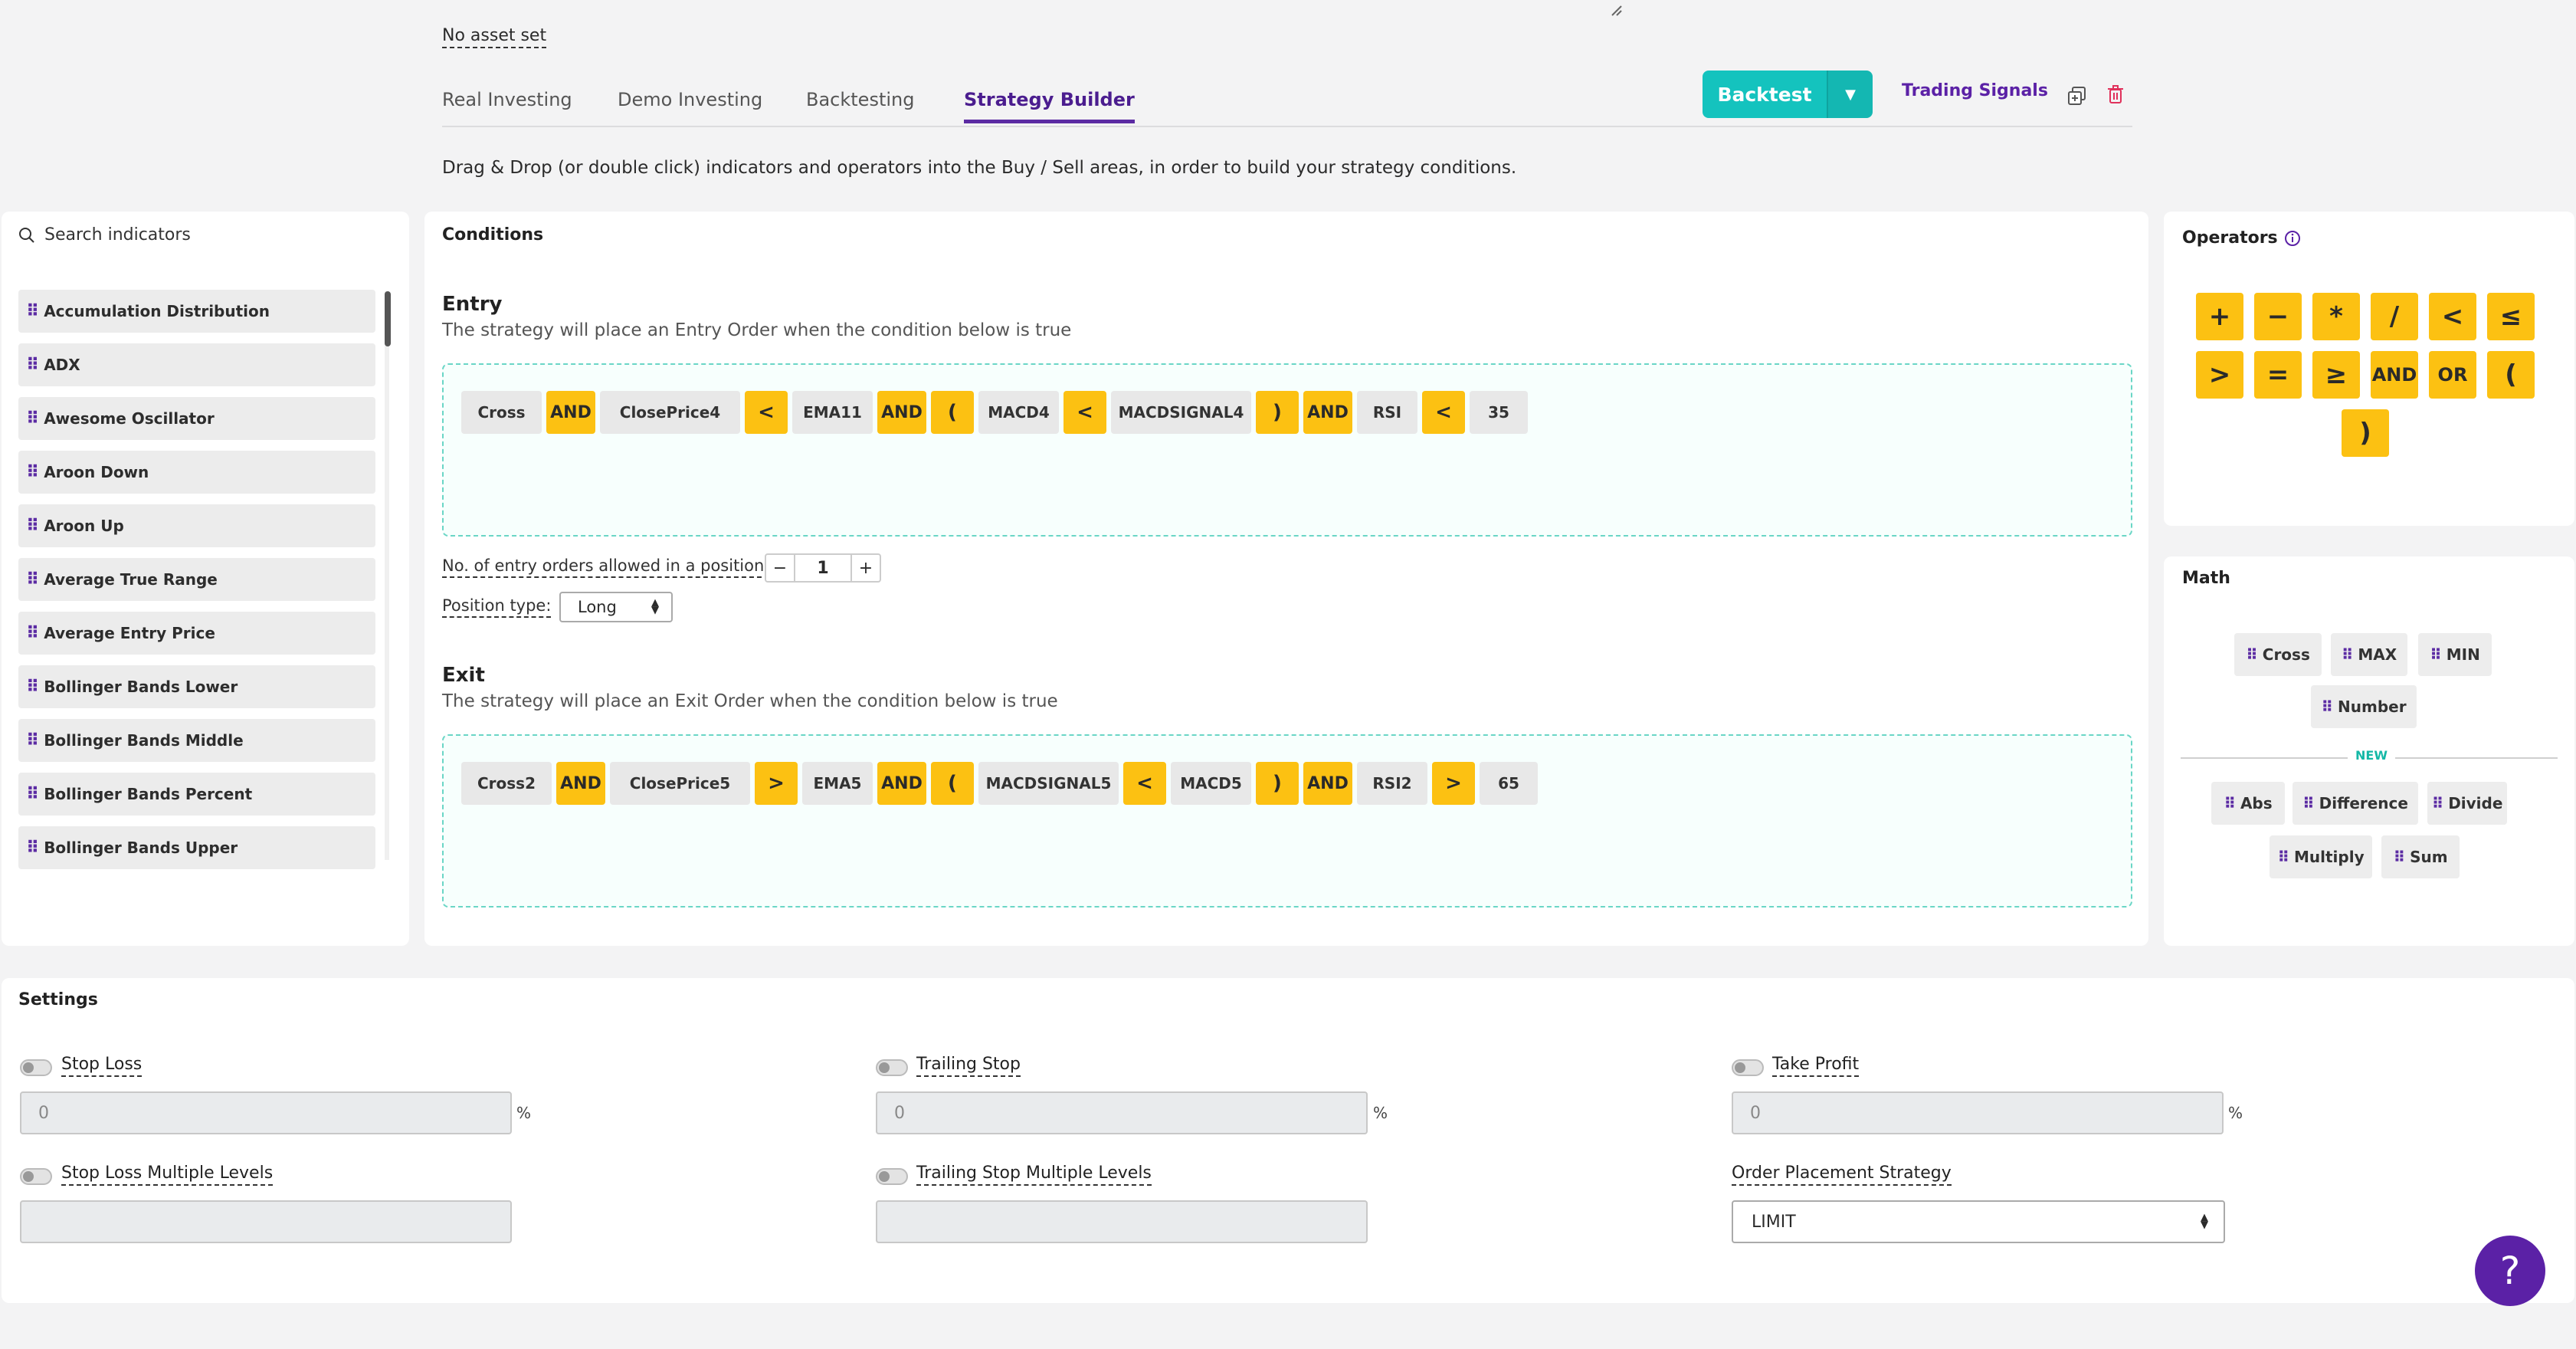 This screenshot has width=2576, height=1349. Describe the element at coordinates (2278, 316) in the screenshot. I see `operator-button-minus: −` at that location.